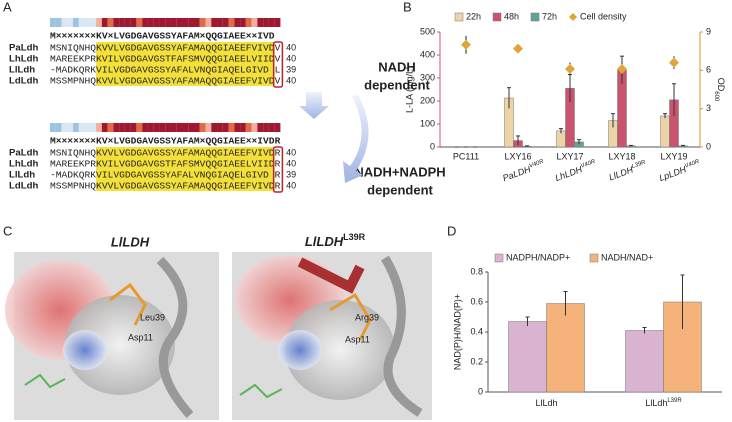  I want to click on legend-label: 72h, so click(549, 16).